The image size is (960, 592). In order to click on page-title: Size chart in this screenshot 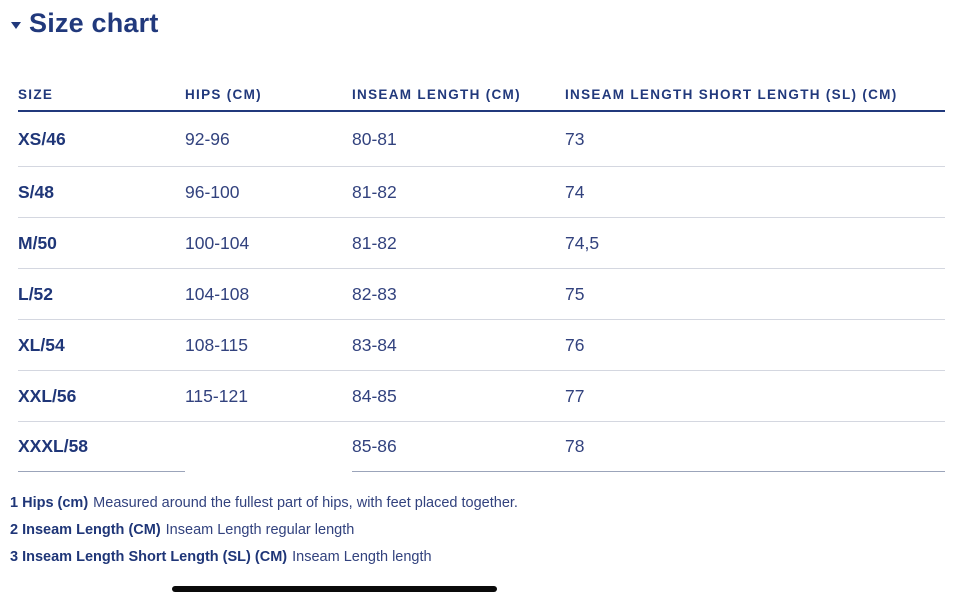, I will do `click(94, 23)`.